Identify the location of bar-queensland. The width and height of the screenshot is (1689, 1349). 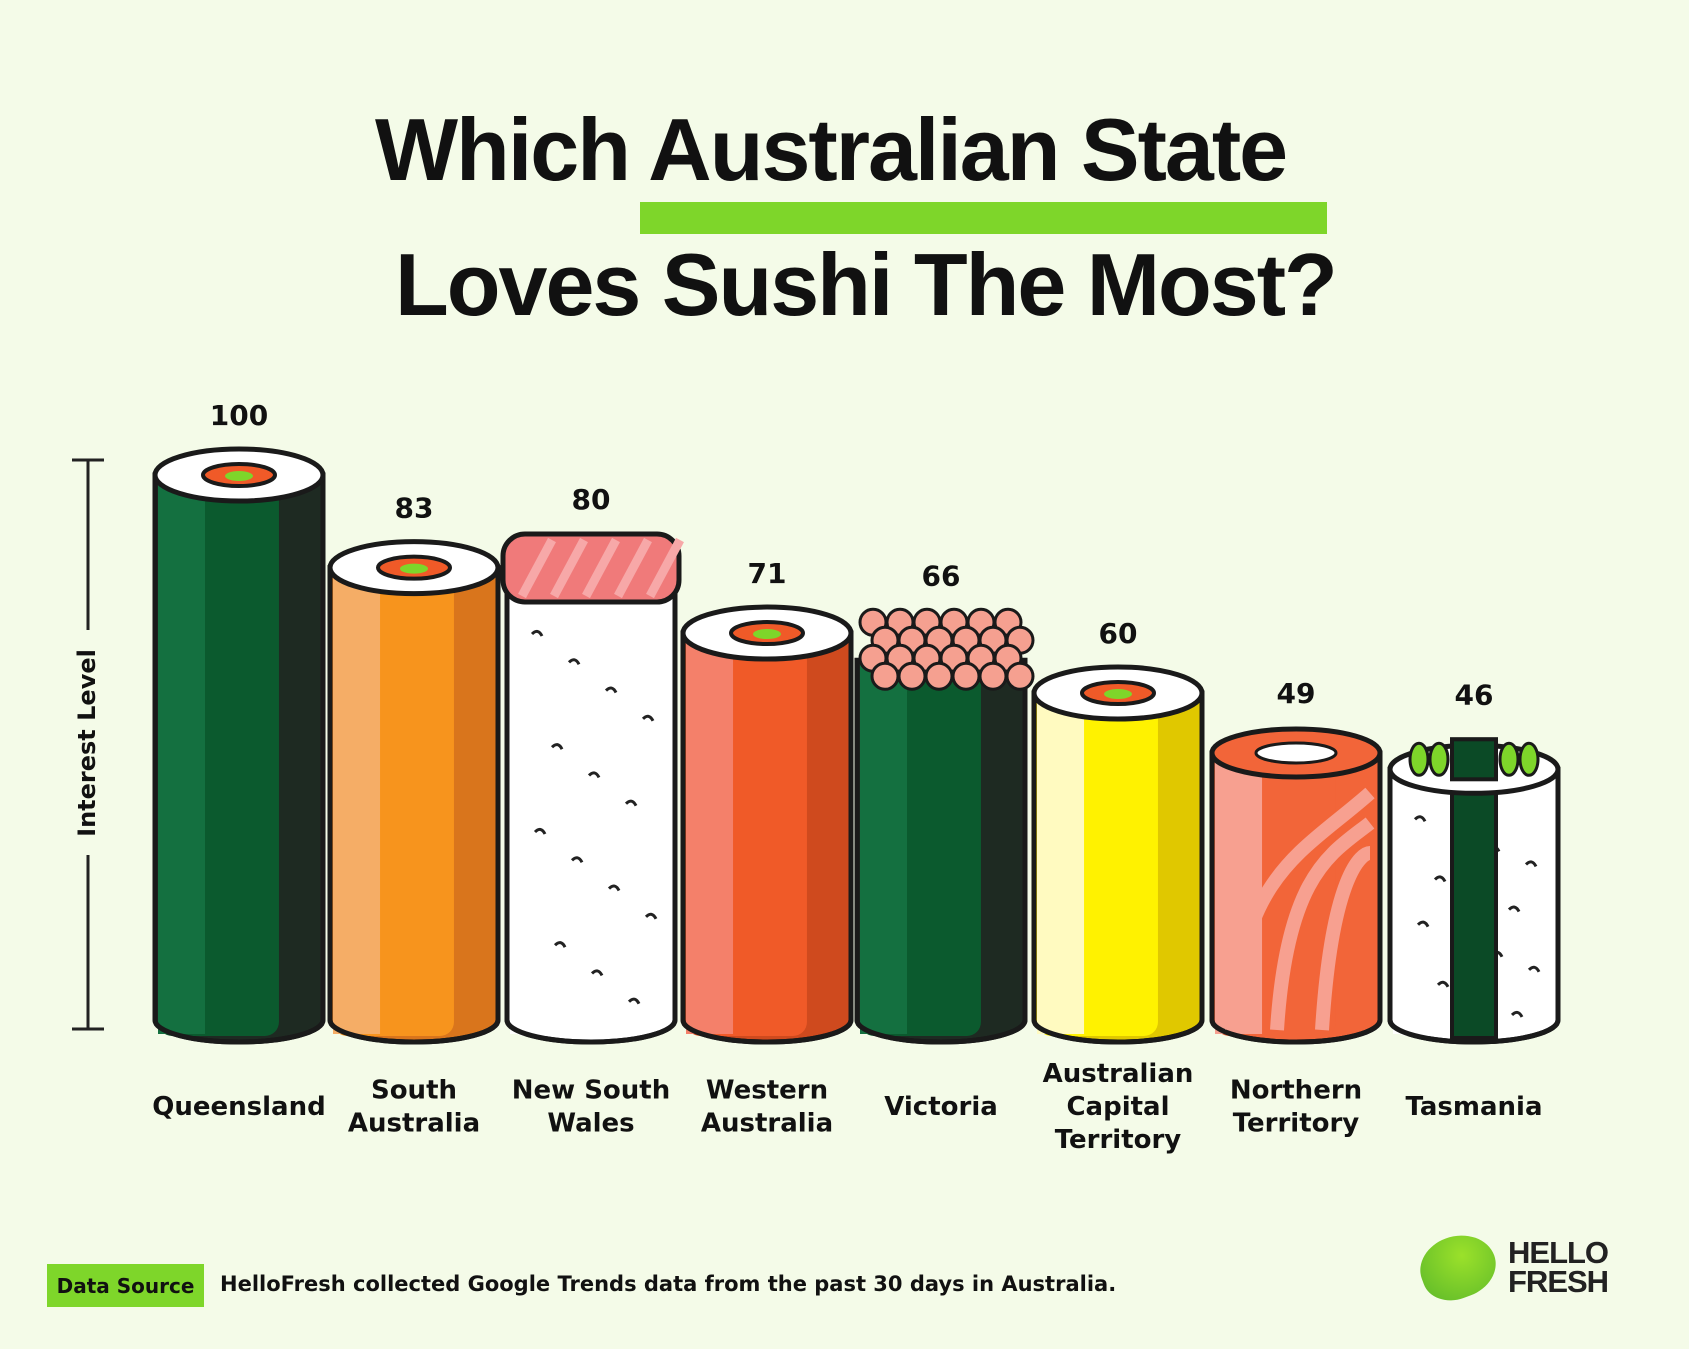
(239, 745).